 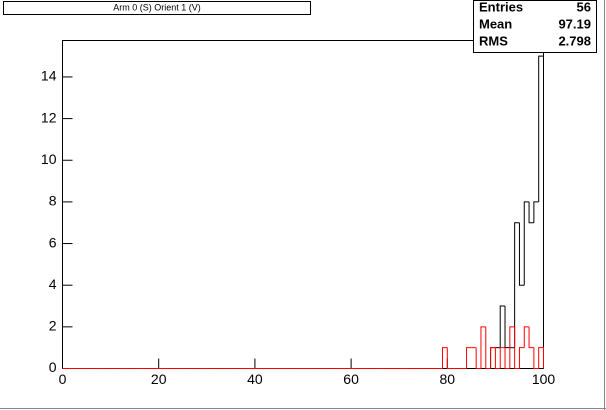 I want to click on stats-box: Entries 56 Mean 97.19 RMS 2.798, so click(x=535, y=26).